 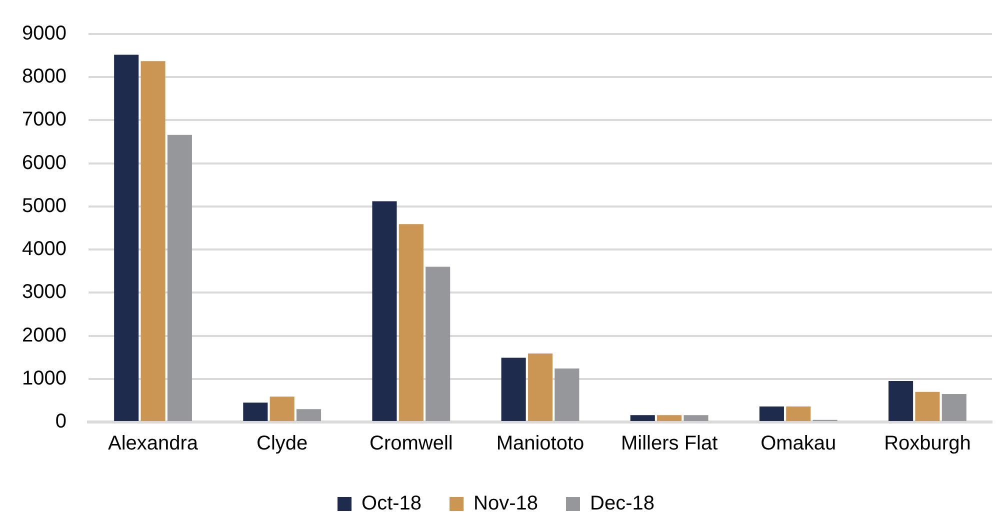 I want to click on x-tick-label: Millers Flat, so click(x=669, y=443).